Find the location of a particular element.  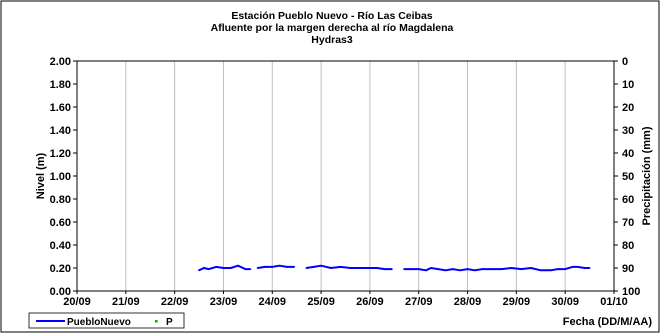

legend-box is located at coordinates (106, 320).